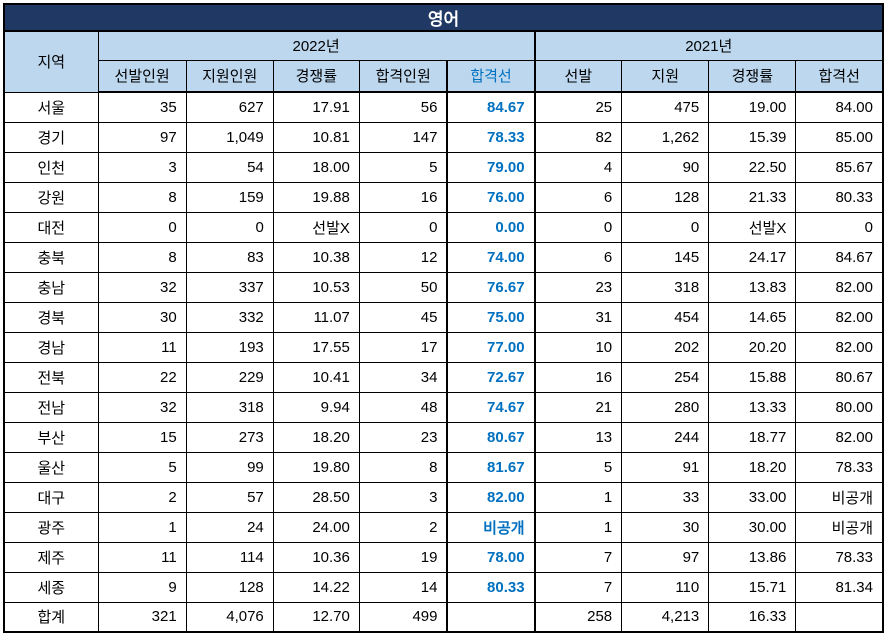  I want to click on value-cell: 90, so click(665, 167).